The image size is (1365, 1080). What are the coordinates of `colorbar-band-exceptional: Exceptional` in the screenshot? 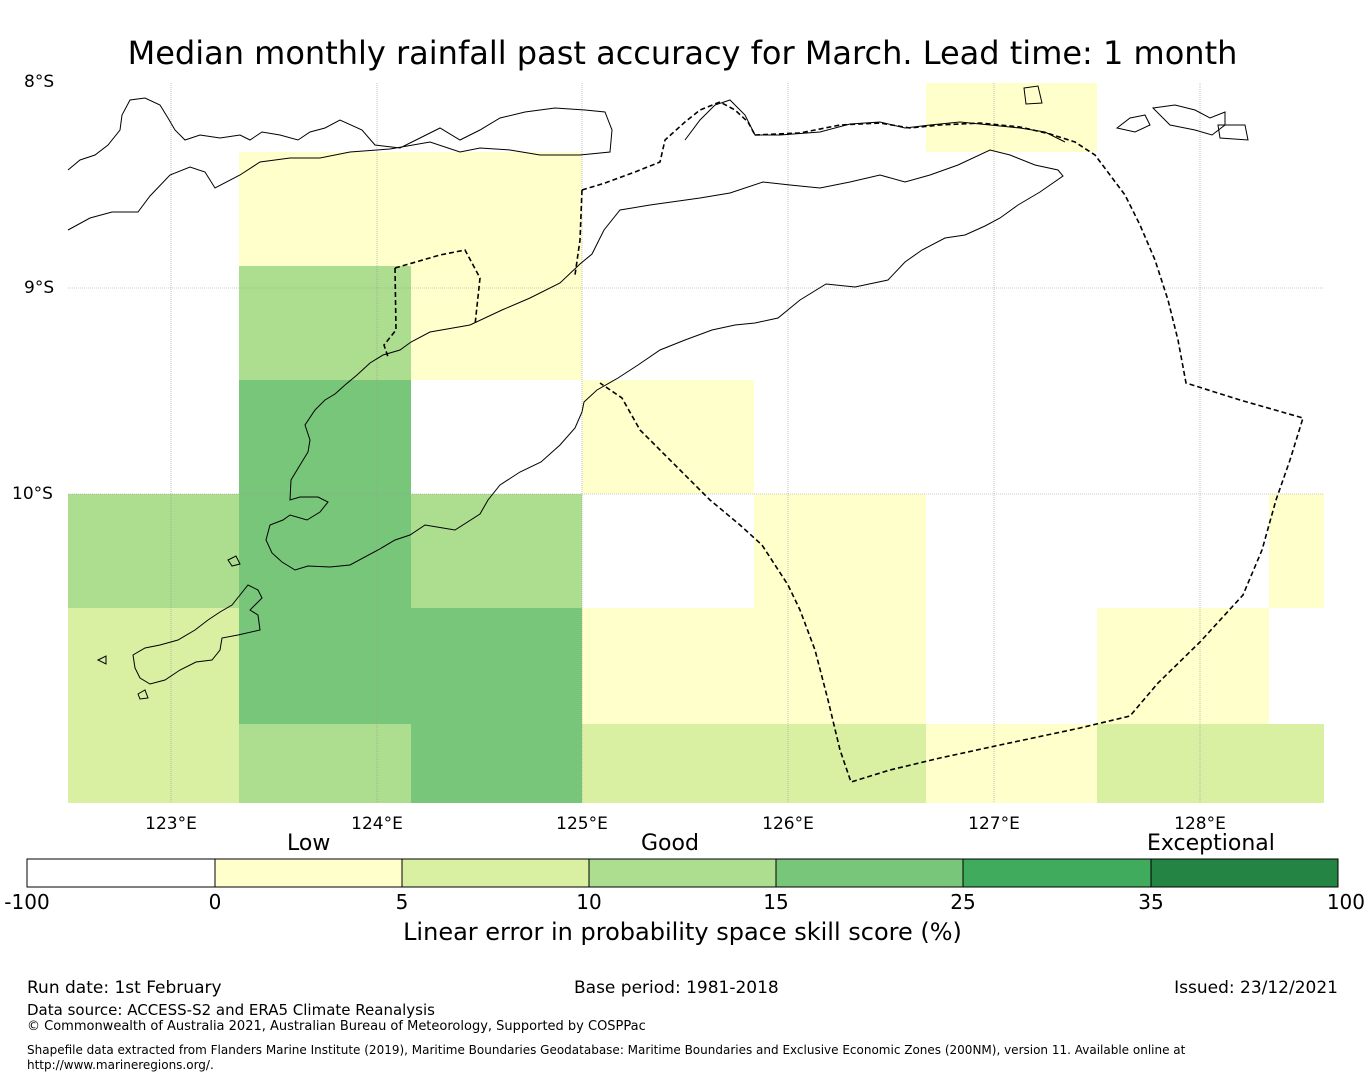 It's located at (1211, 843).